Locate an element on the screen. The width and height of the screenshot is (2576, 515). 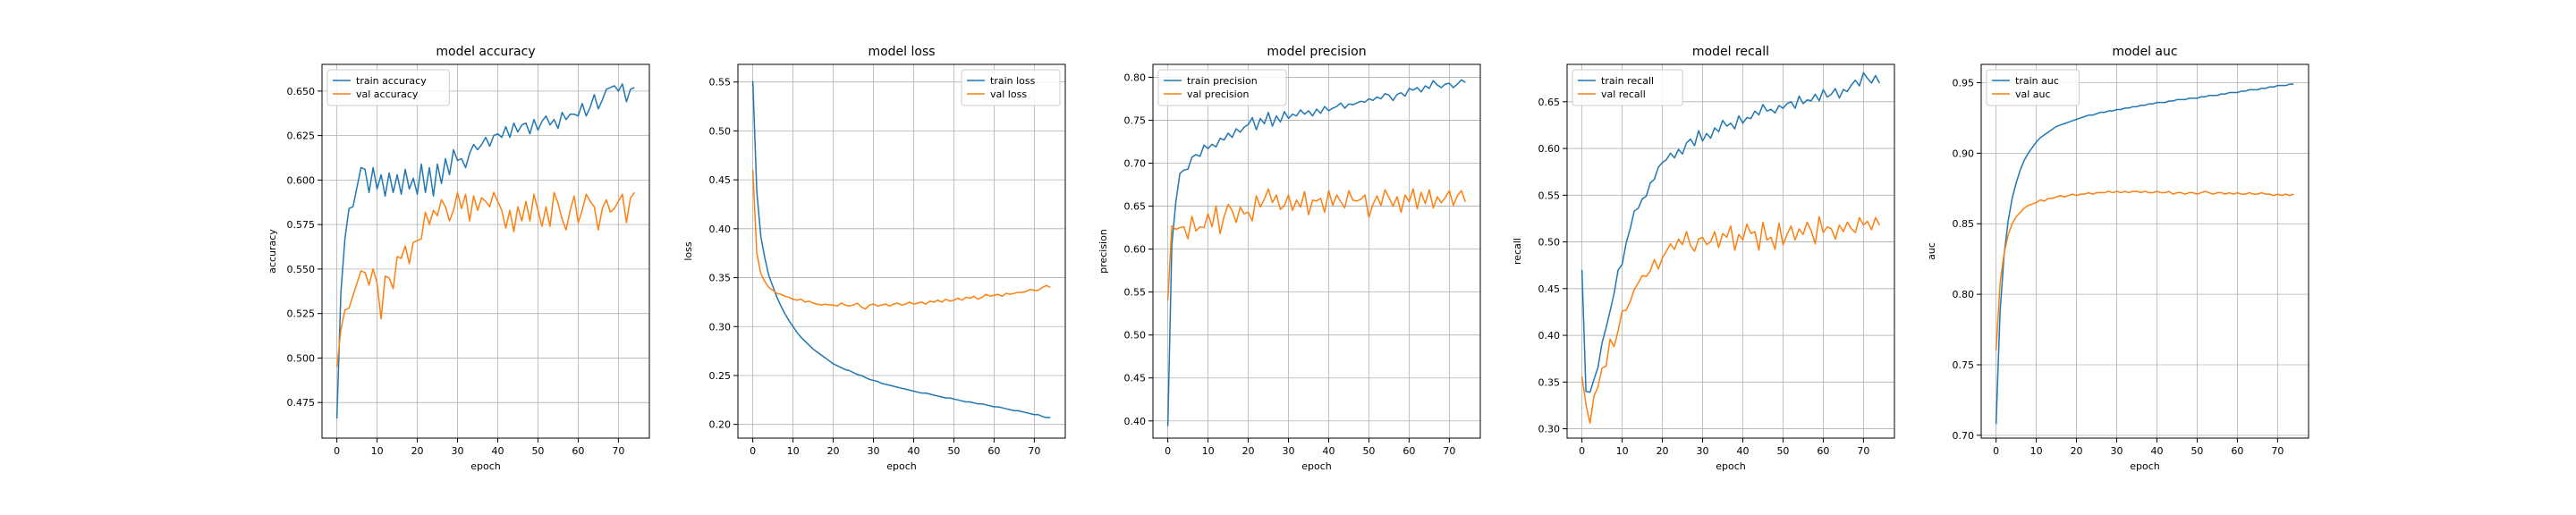
legend-label: val accuracy is located at coordinates (387, 94).